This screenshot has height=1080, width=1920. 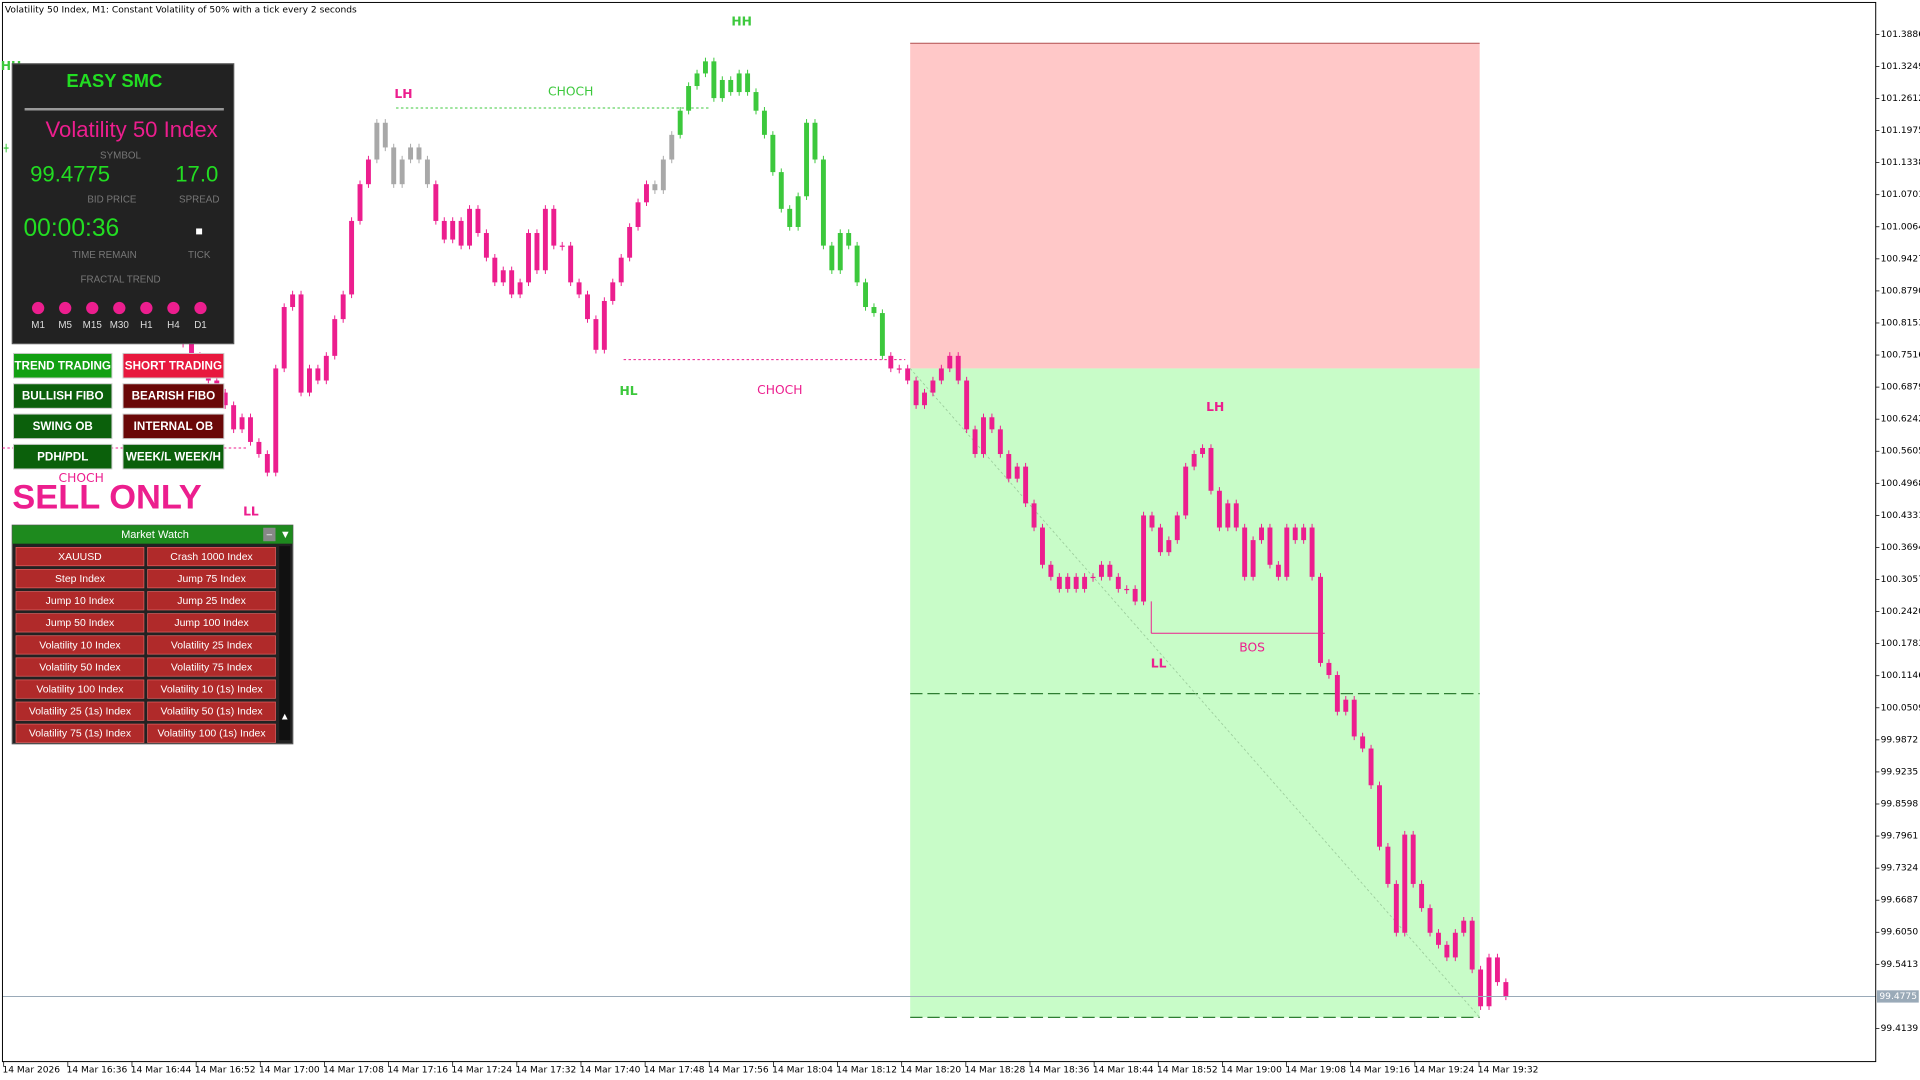 I want to click on toggle-button: BEARISH FIBO, so click(x=173, y=396).